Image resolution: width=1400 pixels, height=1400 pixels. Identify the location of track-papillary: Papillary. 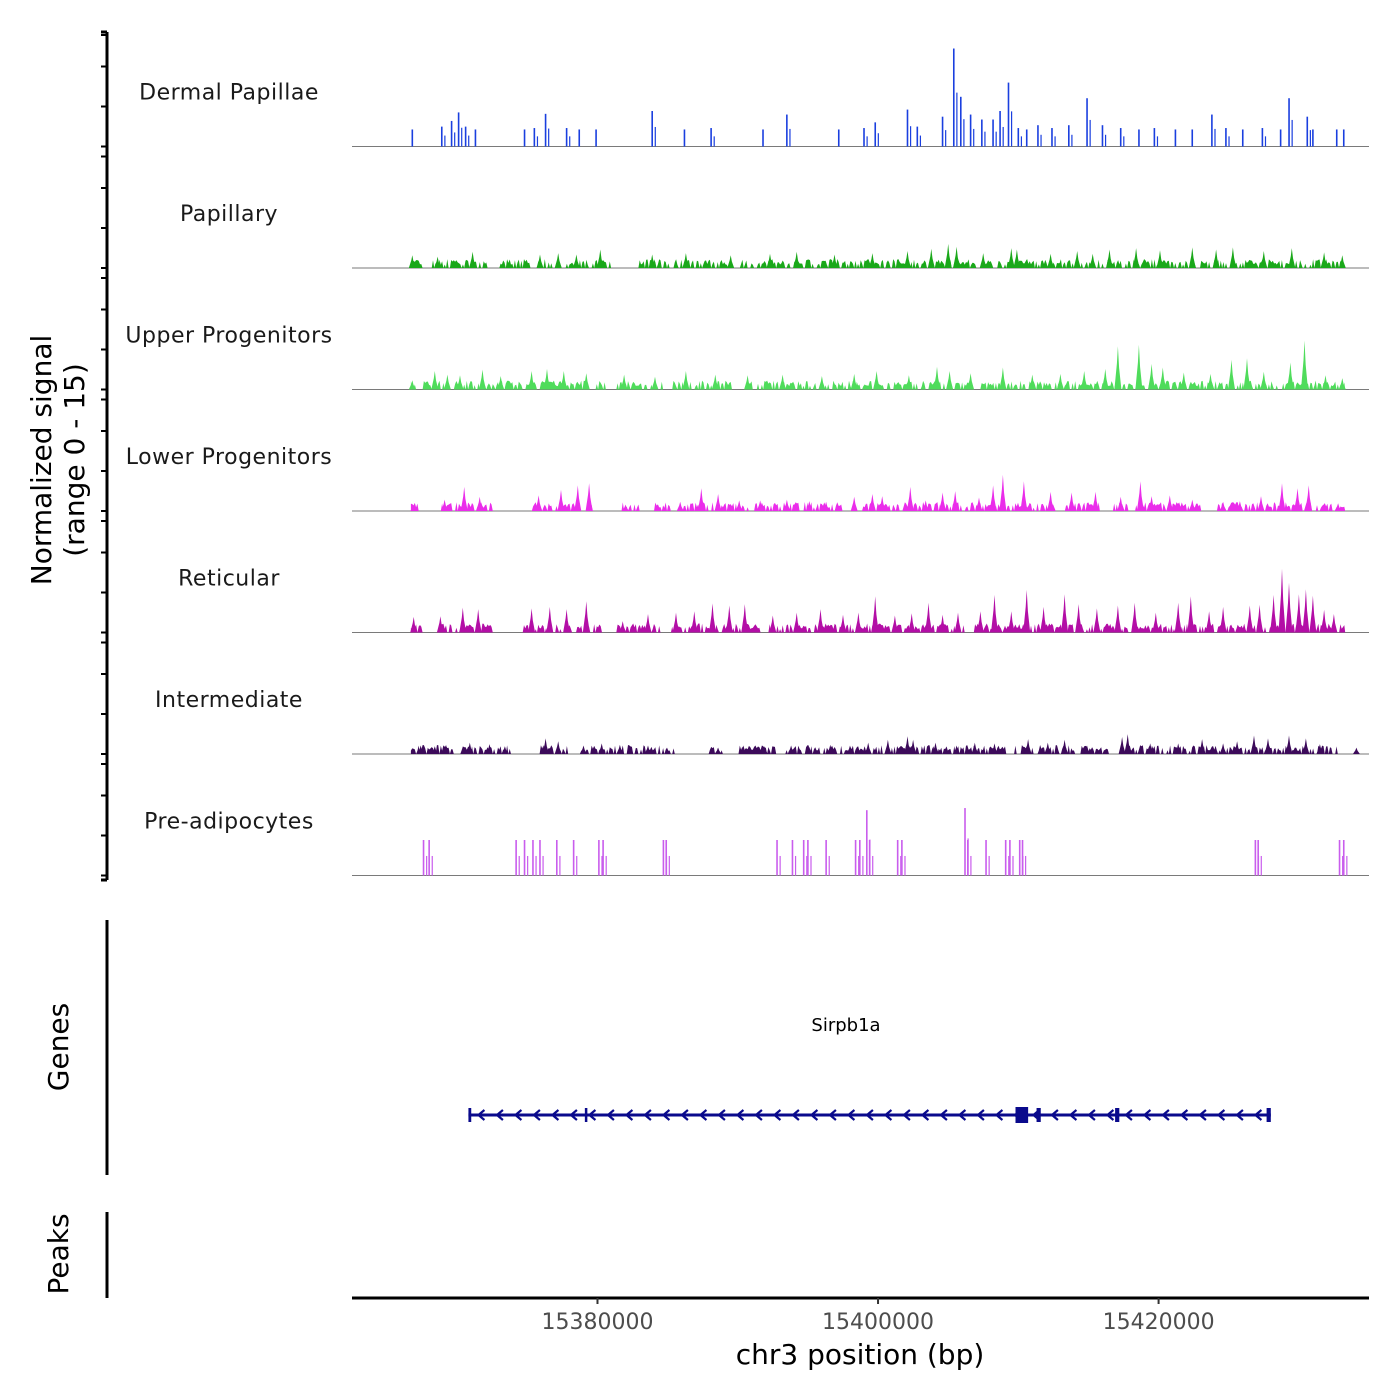
(774, 235).